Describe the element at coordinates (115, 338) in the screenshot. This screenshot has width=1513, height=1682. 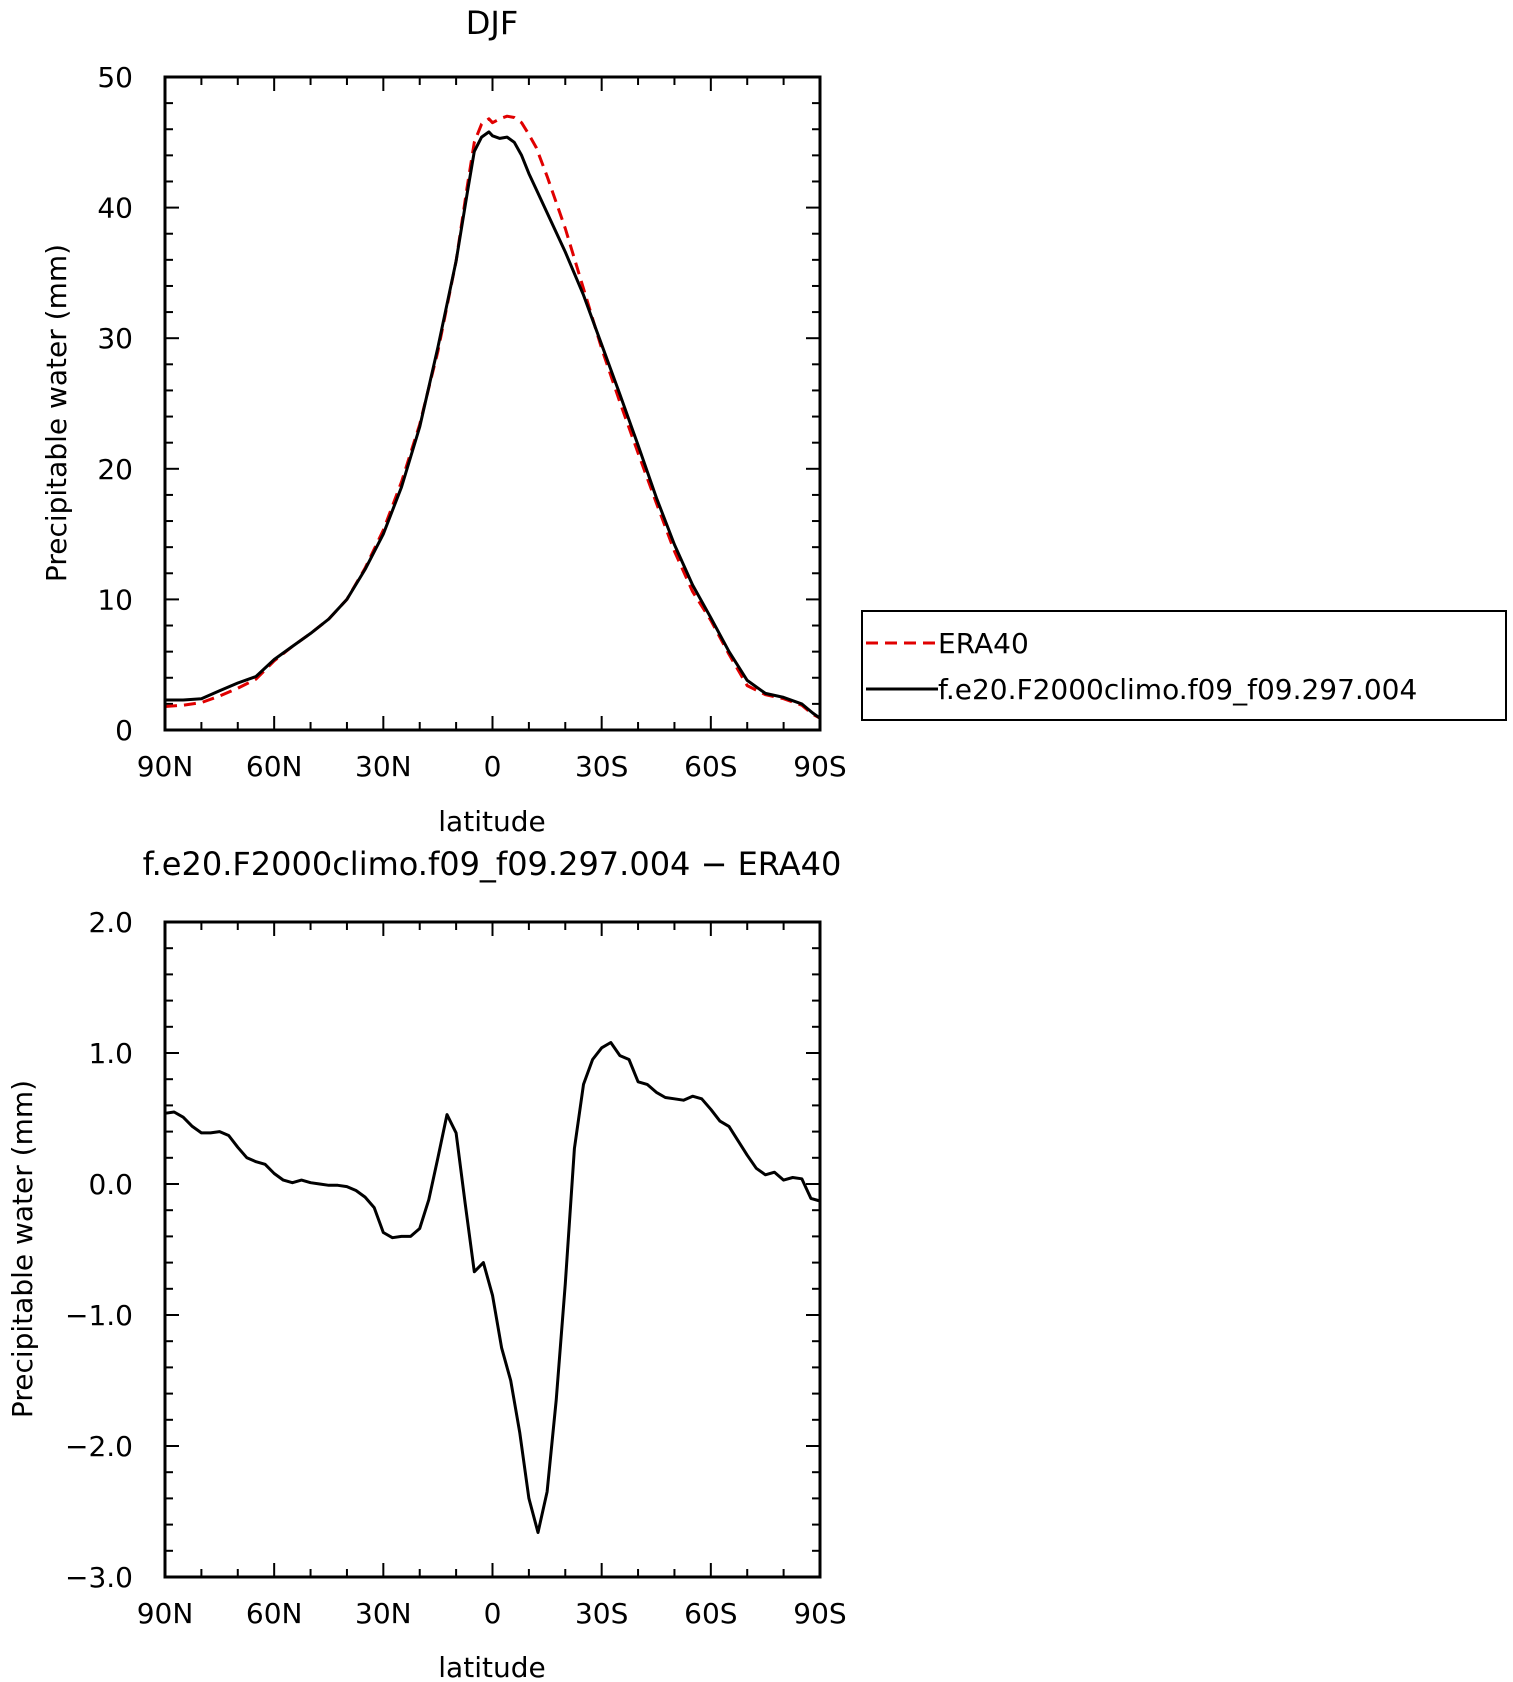
I see `panel1-y-tick-label: 30` at that location.